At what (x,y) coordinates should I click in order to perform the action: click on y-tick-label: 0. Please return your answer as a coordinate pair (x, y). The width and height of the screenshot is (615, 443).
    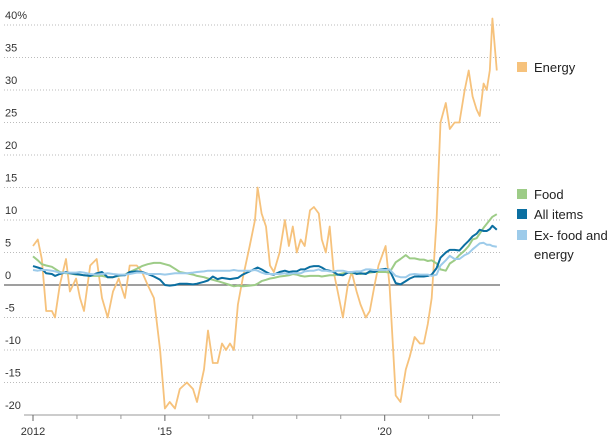
    Looking at the image, I should click on (8, 276).